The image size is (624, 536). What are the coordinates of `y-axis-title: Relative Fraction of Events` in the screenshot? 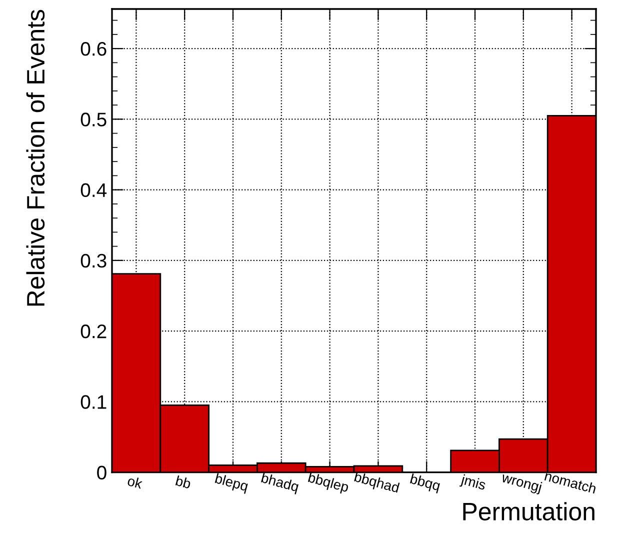 It's located at (35, 158).